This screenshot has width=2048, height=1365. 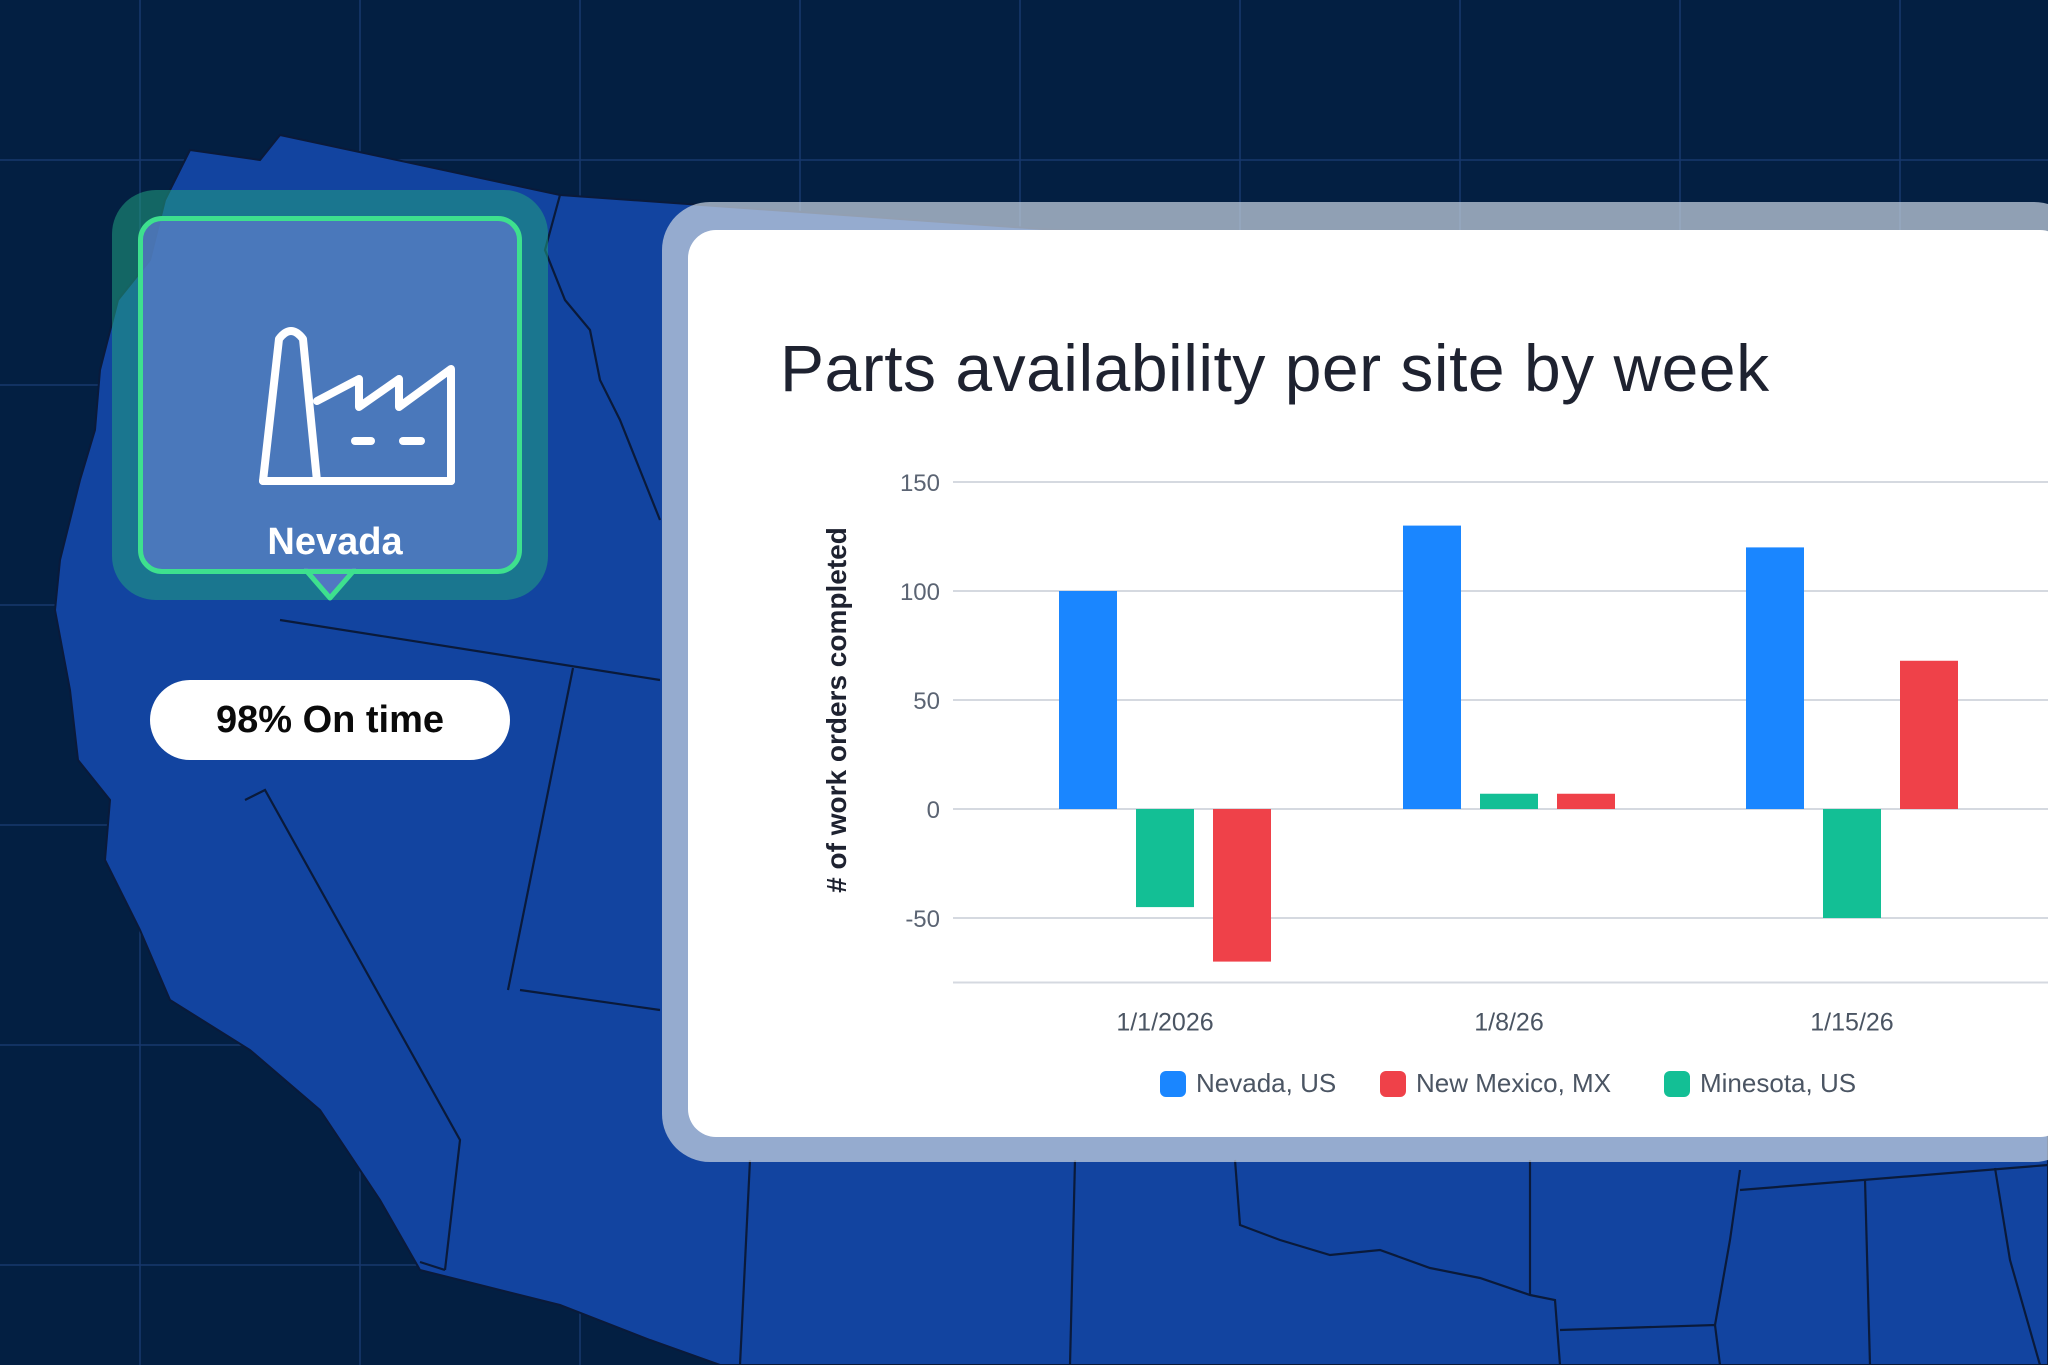 What do you see at coordinates (1164, 1023) in the screenshot?
I see `x-tick-label: 1/1/2026` at bounding box center [1164, 1023].